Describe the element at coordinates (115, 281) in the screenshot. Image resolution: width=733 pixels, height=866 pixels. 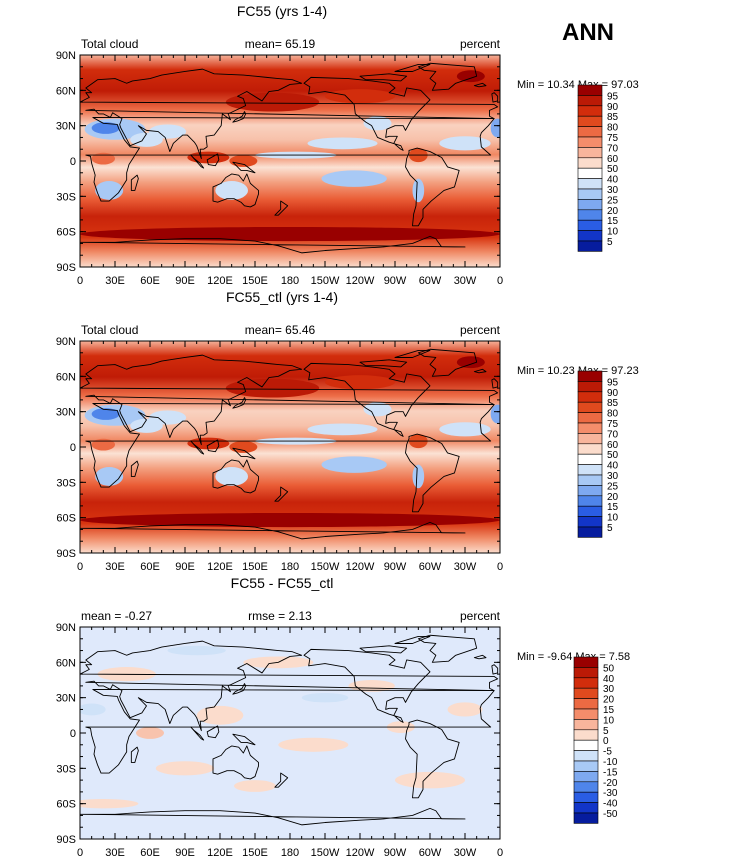
I see `lon-tick-label: 30E` at that location.